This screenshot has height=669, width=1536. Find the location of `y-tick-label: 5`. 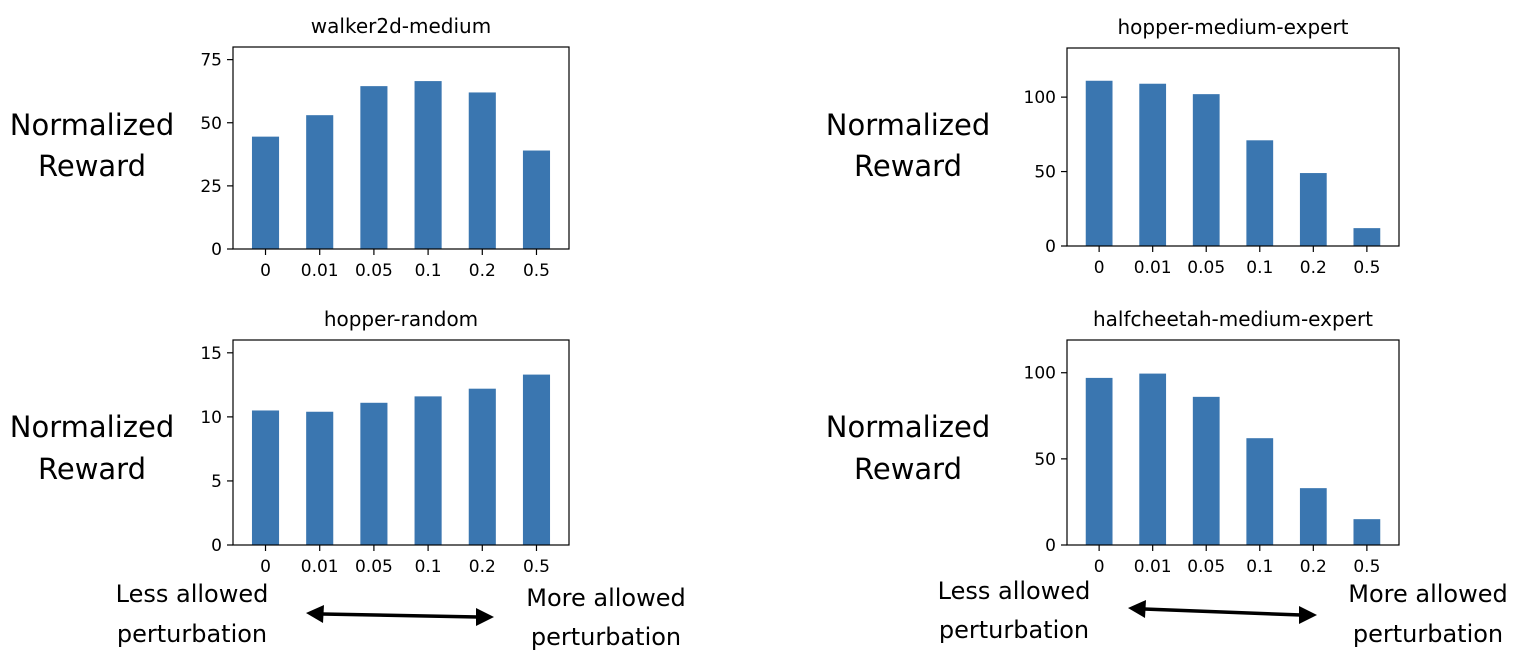

y-tick-label: 5 is located at coordinates (216, 482).